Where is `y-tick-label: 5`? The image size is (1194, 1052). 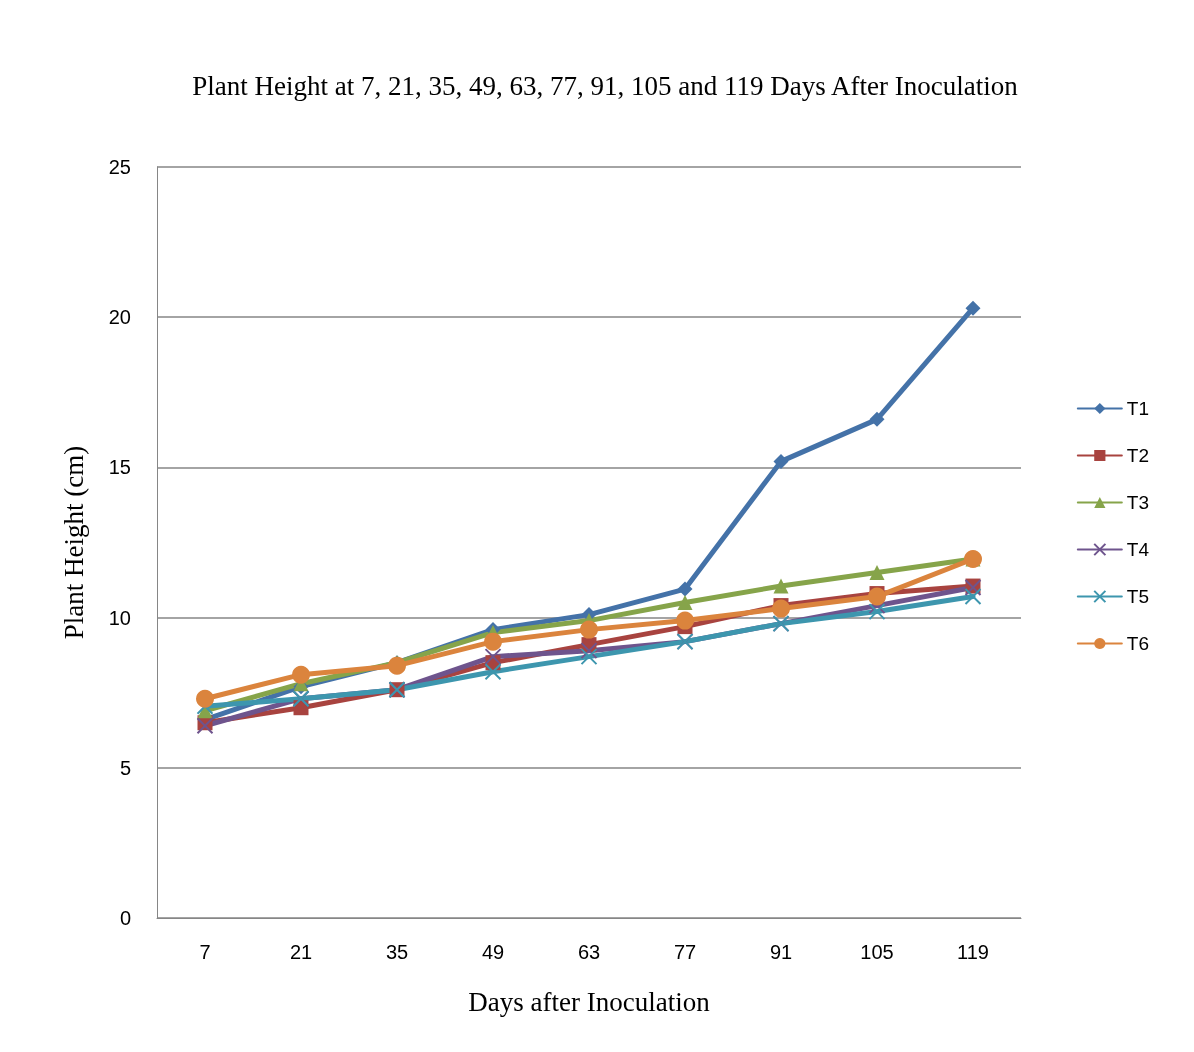
y-tick-label: 5 is located at coordinates (125, 767).